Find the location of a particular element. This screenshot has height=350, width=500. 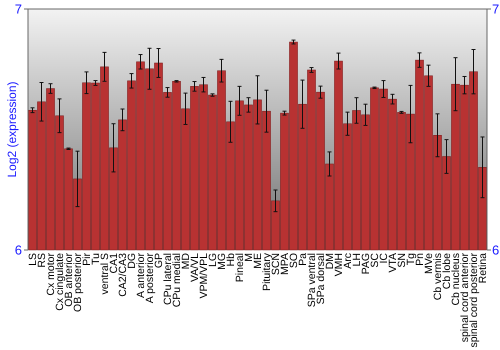

x-tick-label: RS is located at coordinates (42, 260).